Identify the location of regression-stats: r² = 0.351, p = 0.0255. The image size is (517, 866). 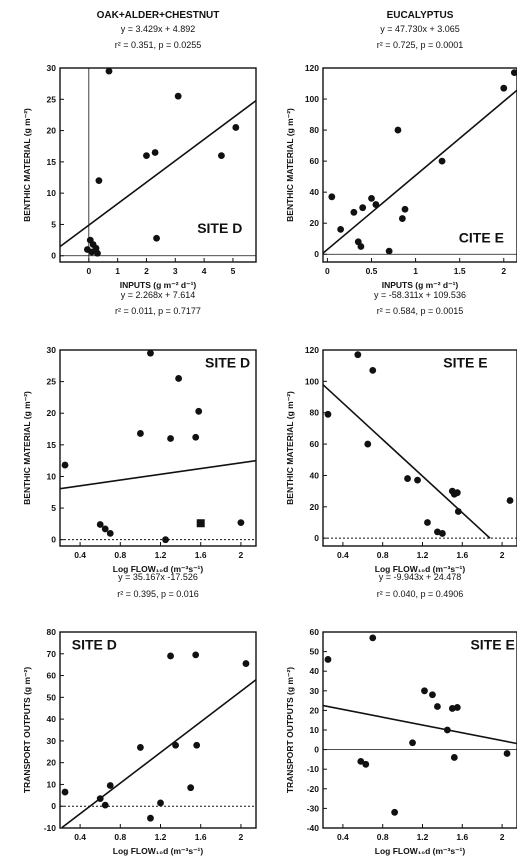
(158, 45).